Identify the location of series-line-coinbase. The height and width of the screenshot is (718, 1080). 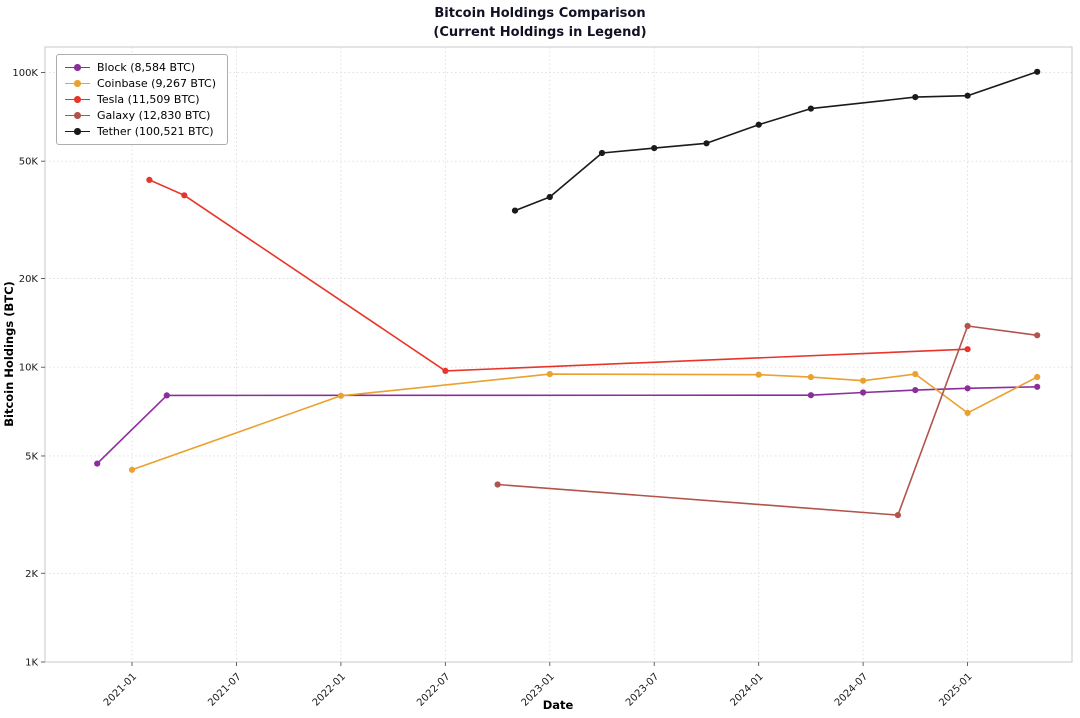
(584, 422).